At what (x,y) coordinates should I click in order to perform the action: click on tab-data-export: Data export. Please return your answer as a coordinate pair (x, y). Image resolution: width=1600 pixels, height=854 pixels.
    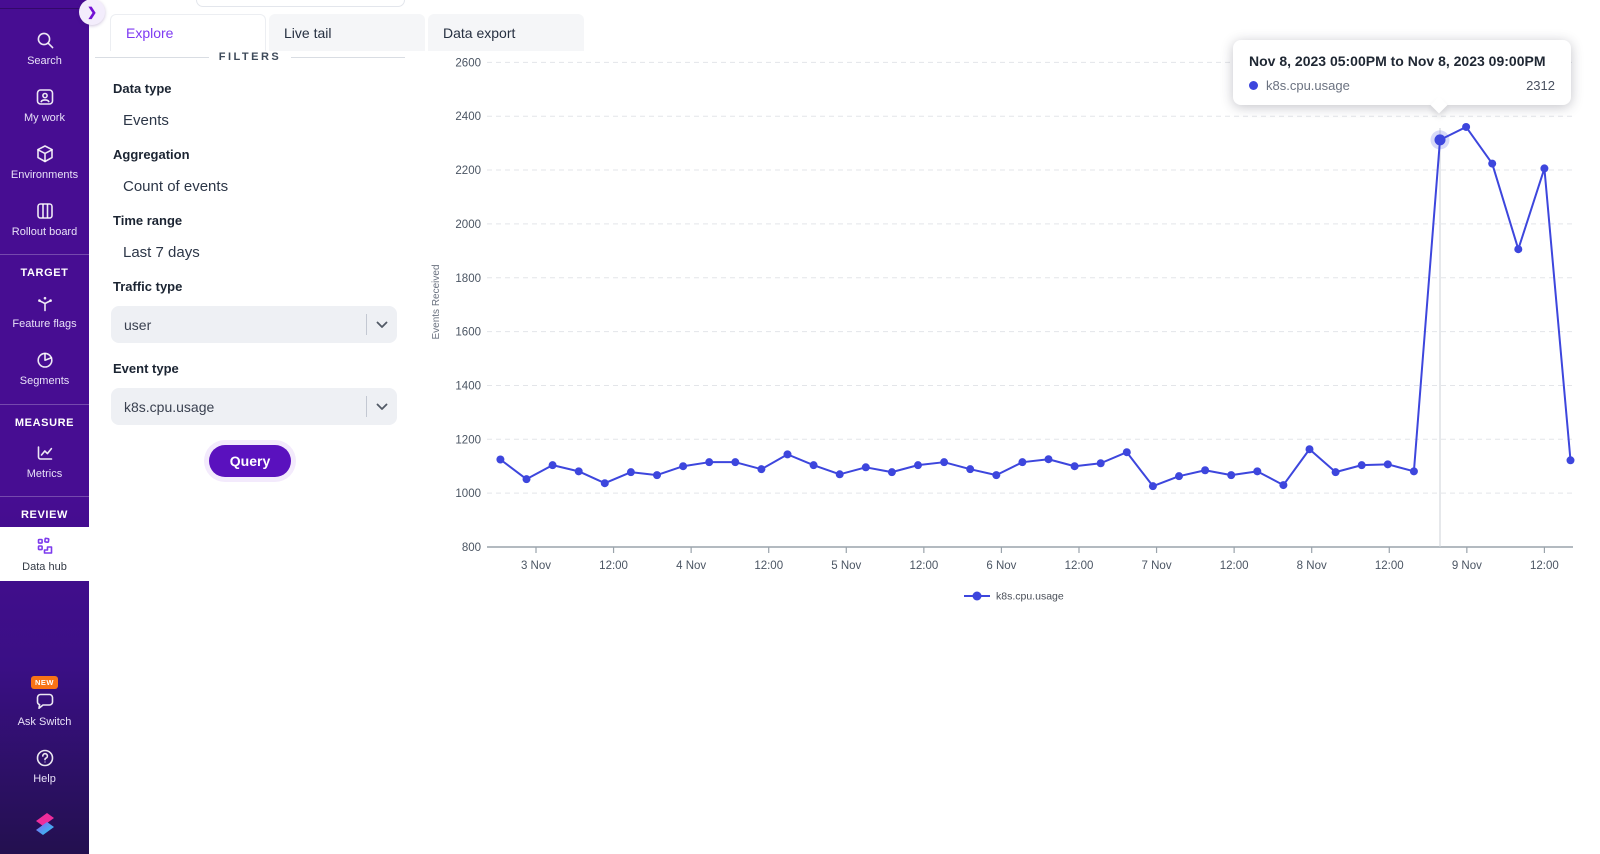
    Looking at the image, I should click on (506, 32).